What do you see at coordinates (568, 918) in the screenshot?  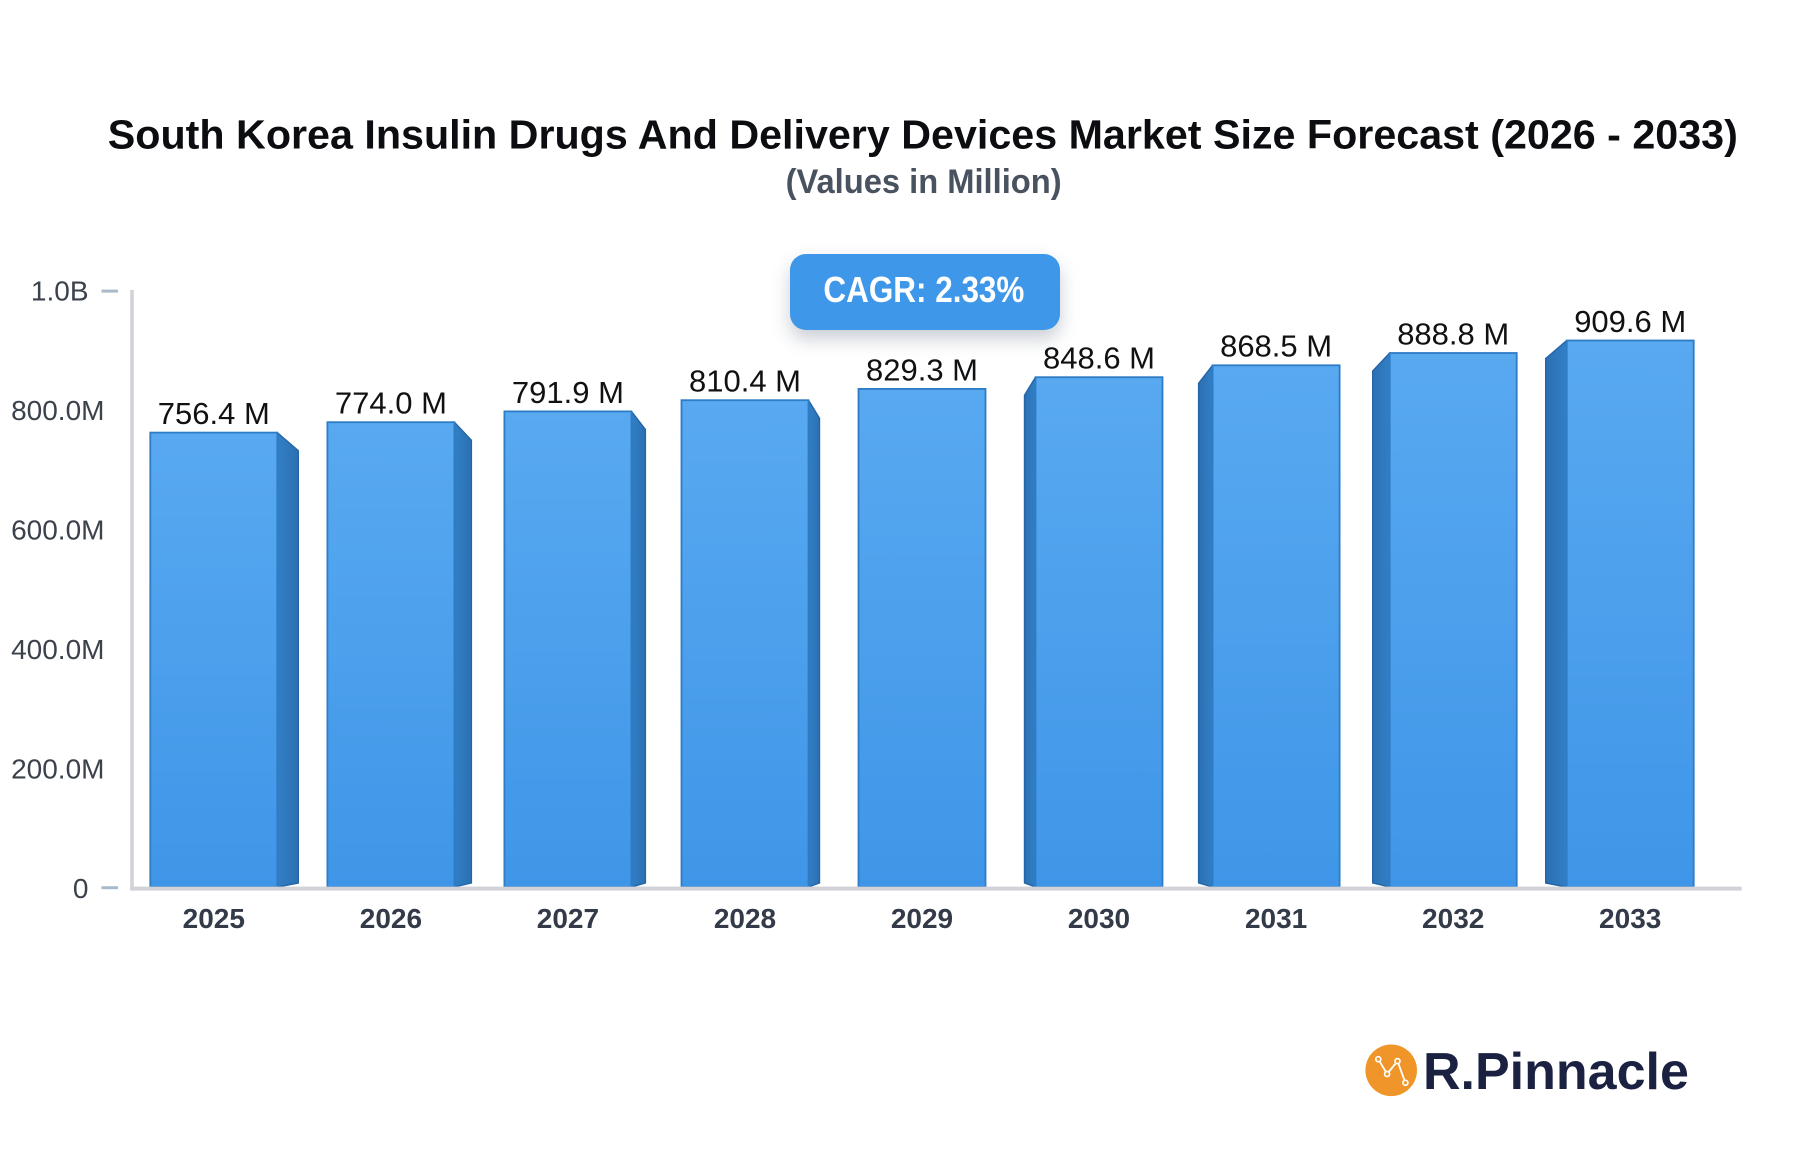 I see `svg-text: 2027` at bounding box center [568, 918].